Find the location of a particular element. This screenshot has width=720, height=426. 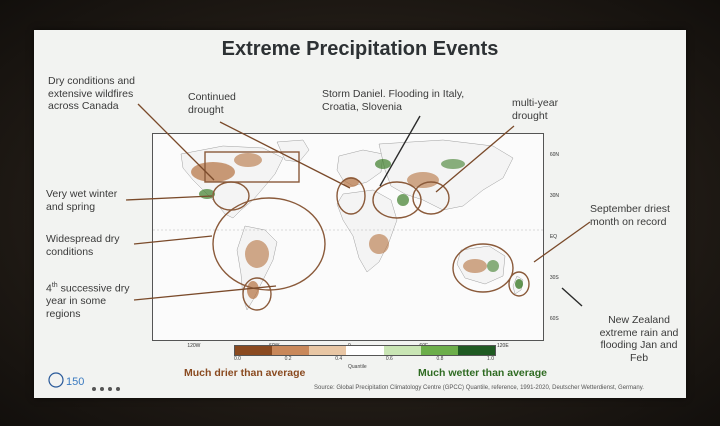

annotation-widespread-dry: Widespread dry conditions is located at coordinates (83, 245).